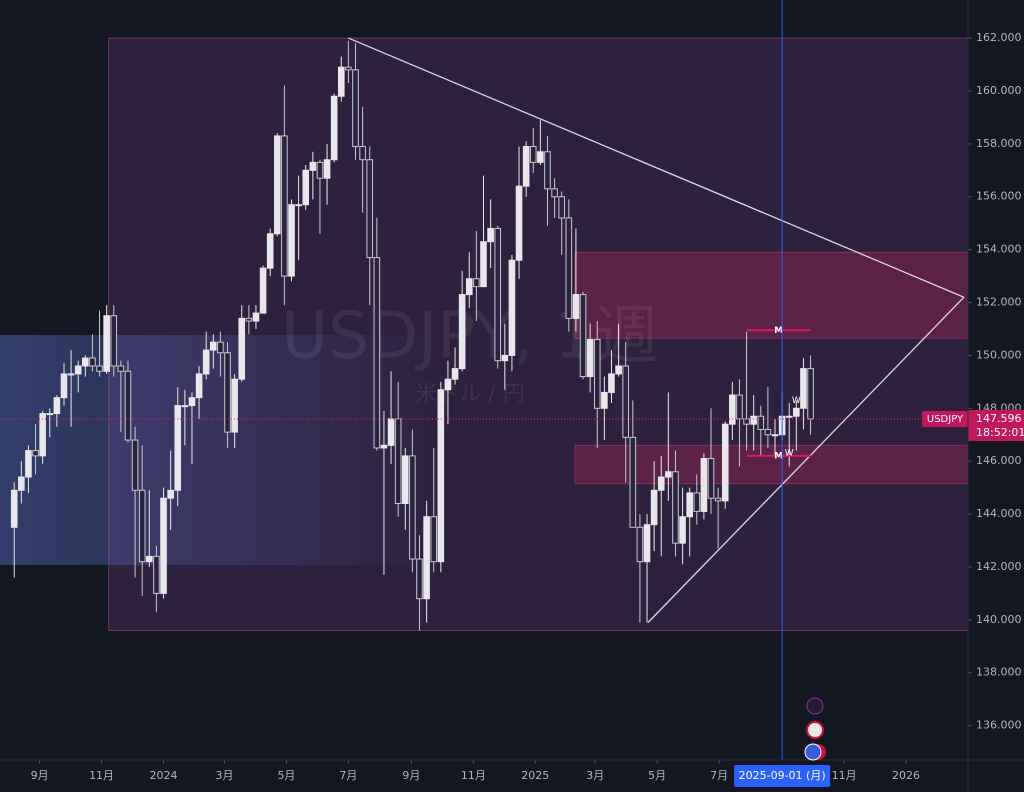  I want to click on y-tick-label: 152.000, so click(999, 302).